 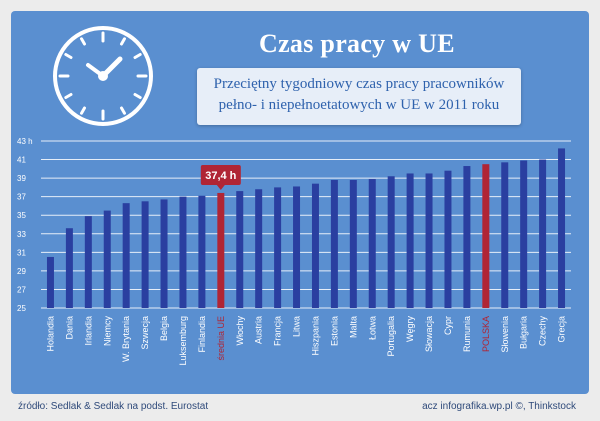 What do you see at coordinates (353, 327) in the screenshot?
I see `x-tick-label: Malta` at bounding box center [353, 327].